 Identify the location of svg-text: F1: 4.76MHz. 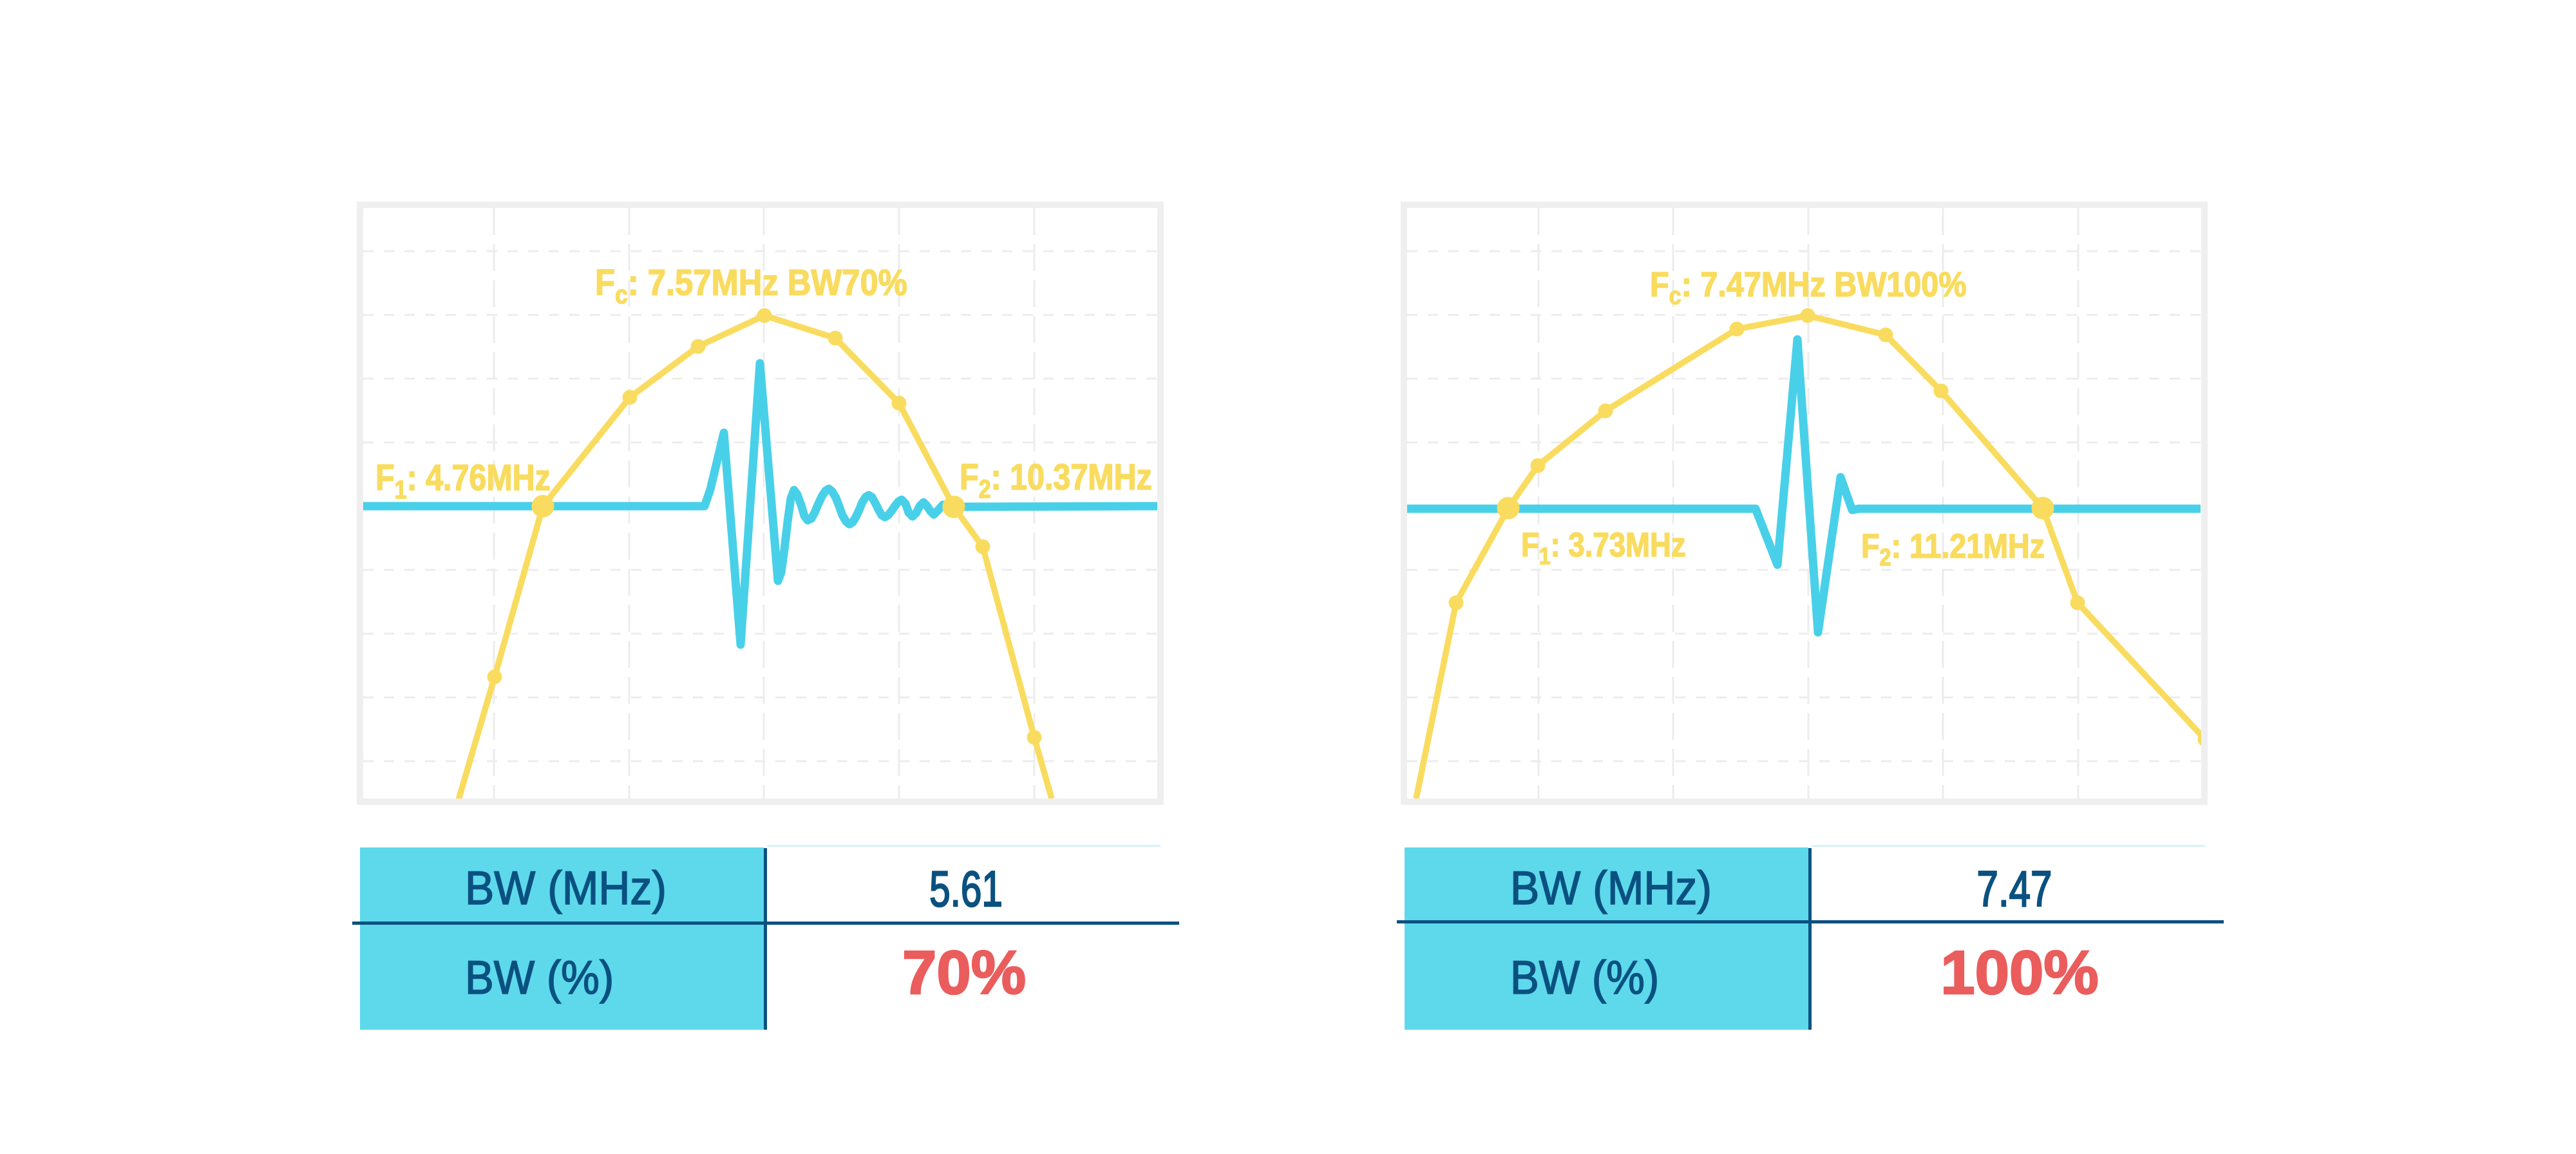
(463, 480).